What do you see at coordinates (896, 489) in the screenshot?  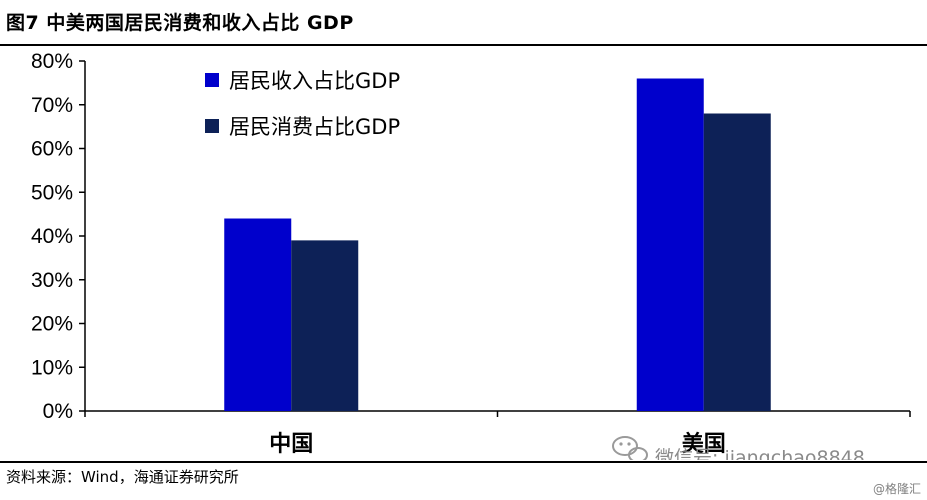 I see `watermark-credit: @格隆汇` at bounding box center [896, 489].